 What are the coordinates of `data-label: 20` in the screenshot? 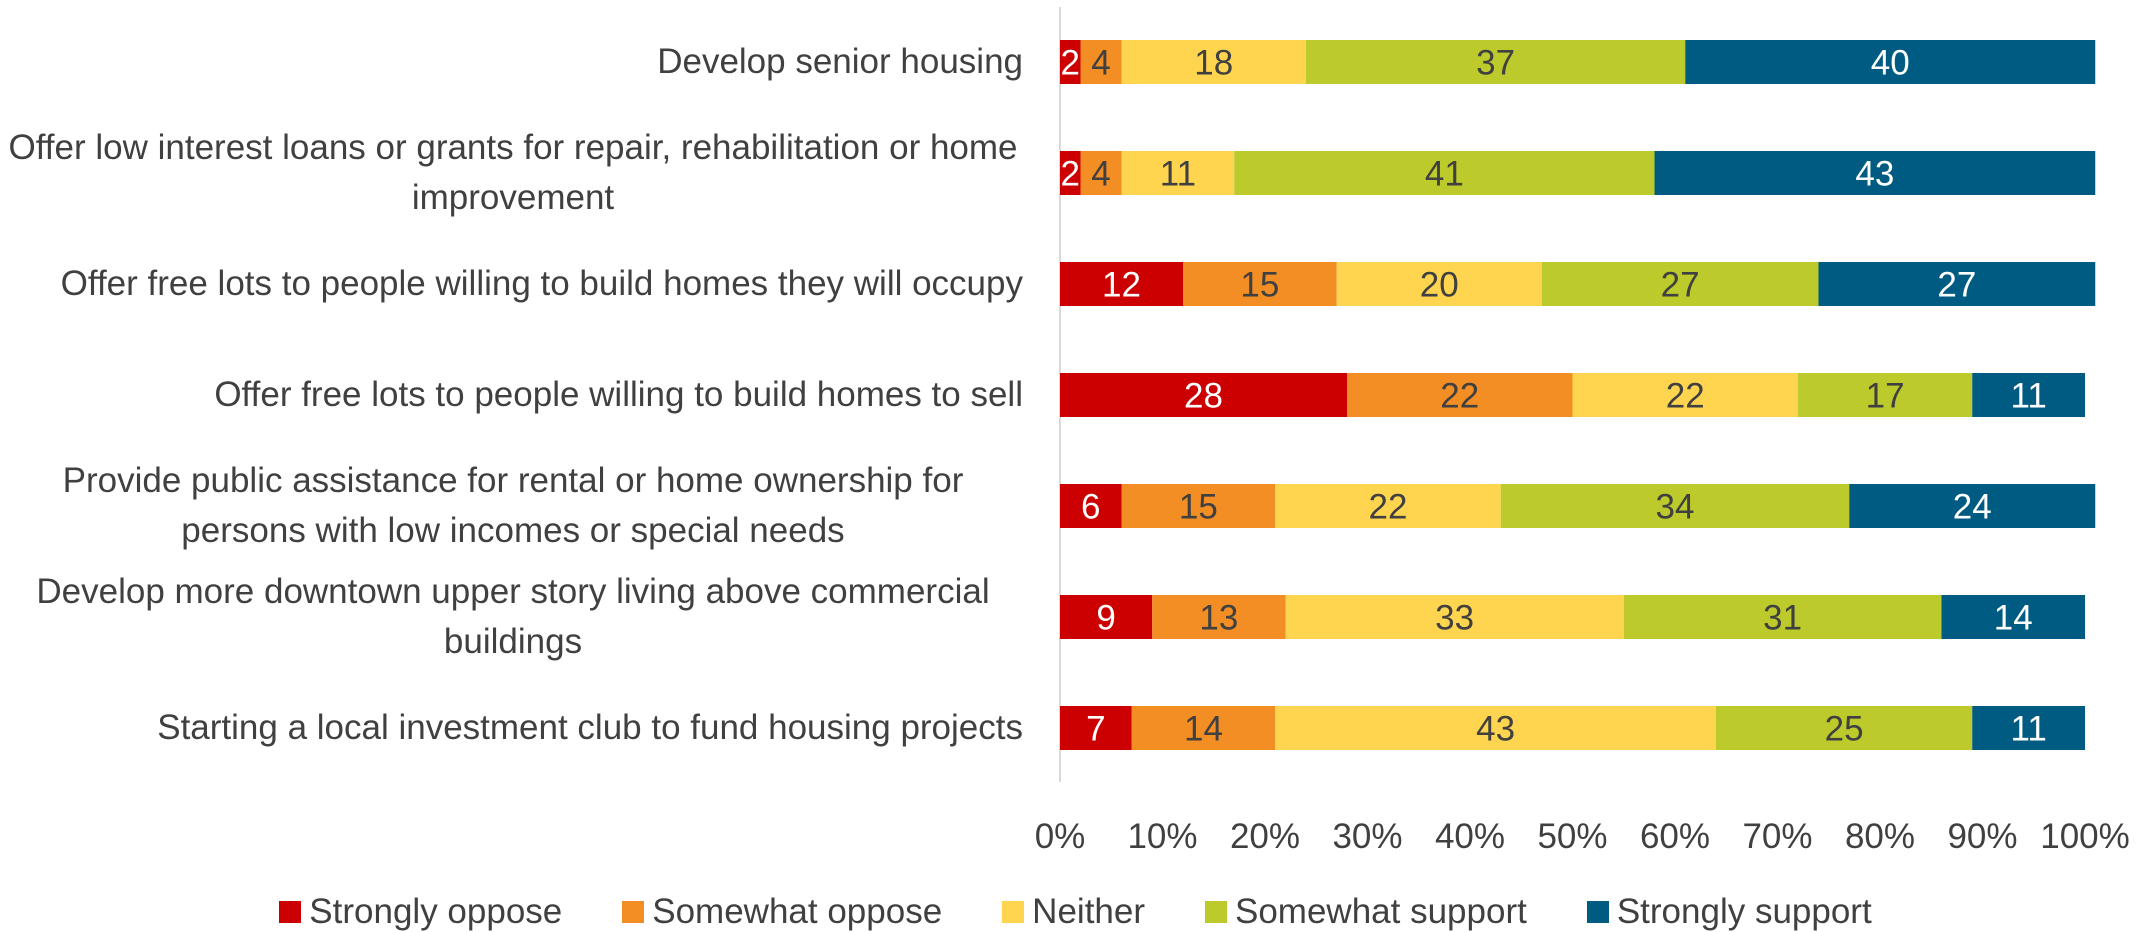 It's located at (1439, 285).